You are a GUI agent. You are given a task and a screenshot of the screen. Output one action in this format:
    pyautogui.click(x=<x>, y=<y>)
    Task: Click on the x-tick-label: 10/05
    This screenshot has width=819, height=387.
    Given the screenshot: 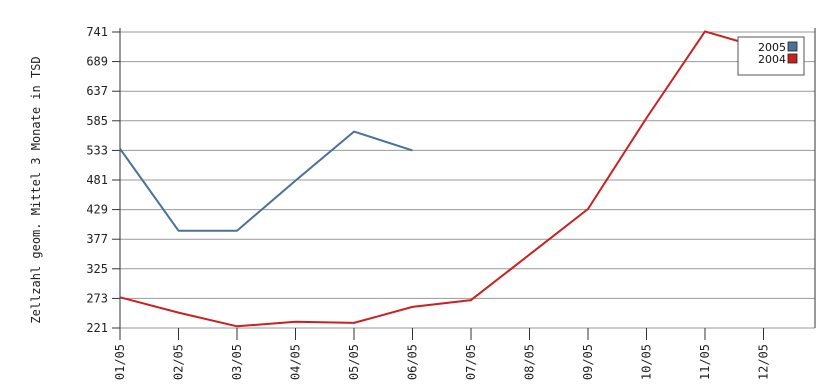 What is the action you would take?
    pyautogui.click(x=647, y=362)
    